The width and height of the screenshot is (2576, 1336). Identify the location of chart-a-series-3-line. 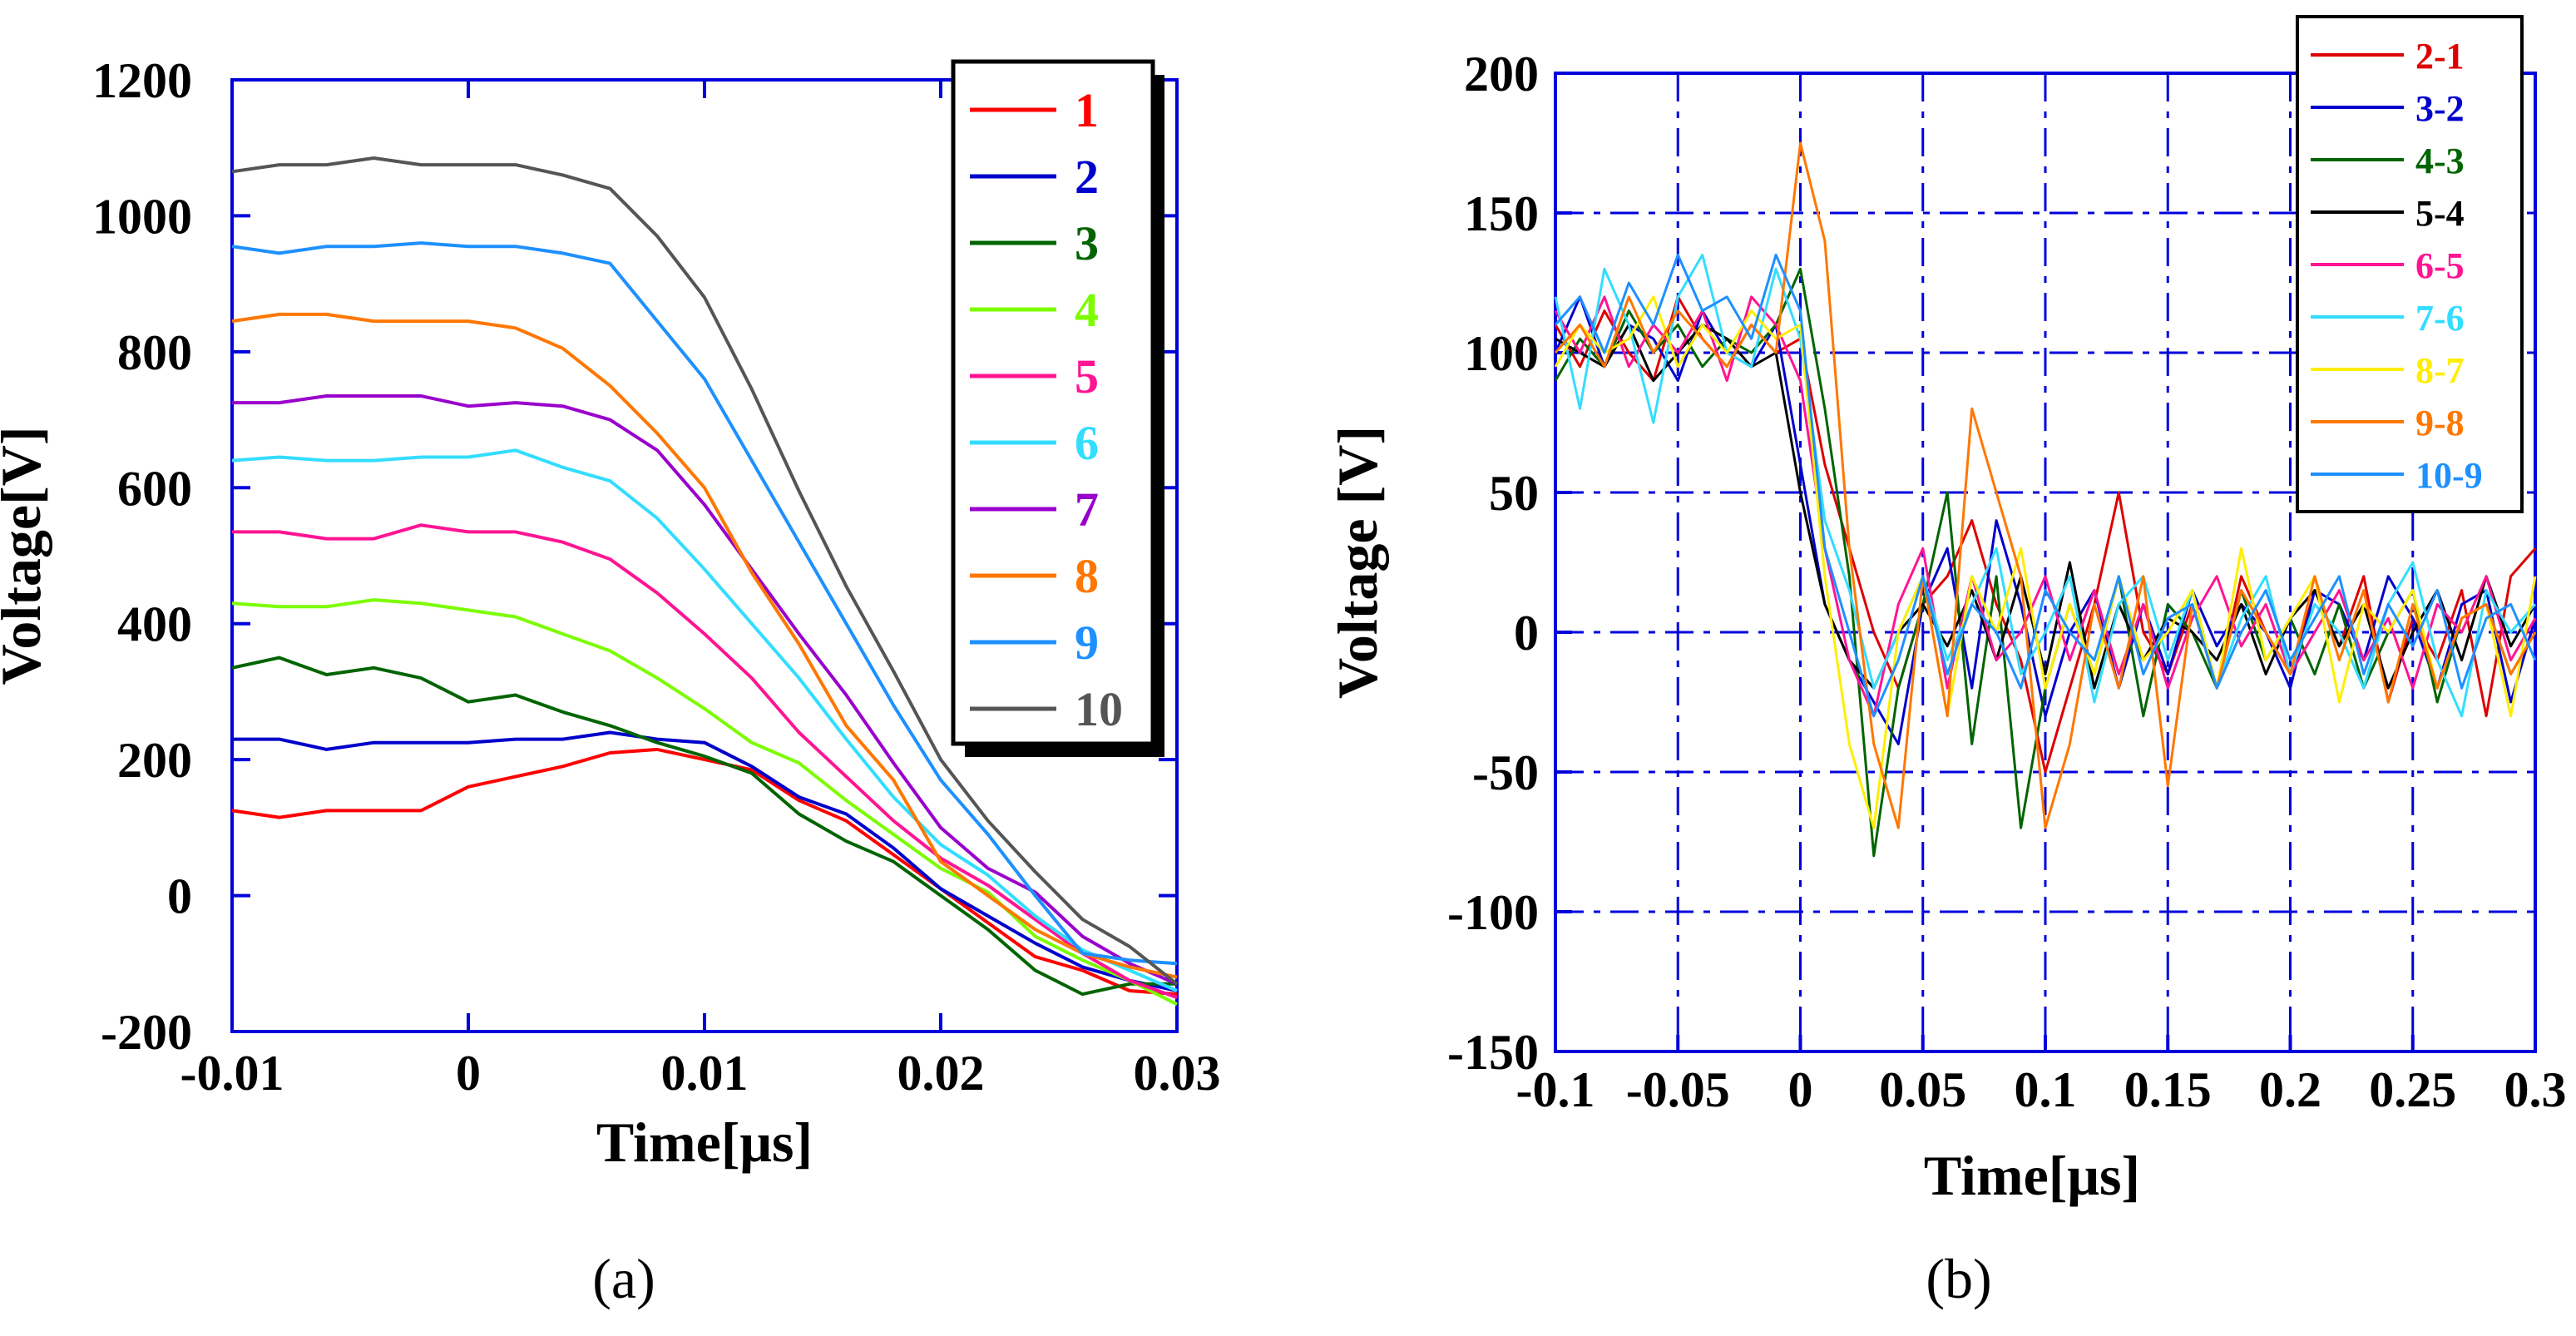
(704, 826).